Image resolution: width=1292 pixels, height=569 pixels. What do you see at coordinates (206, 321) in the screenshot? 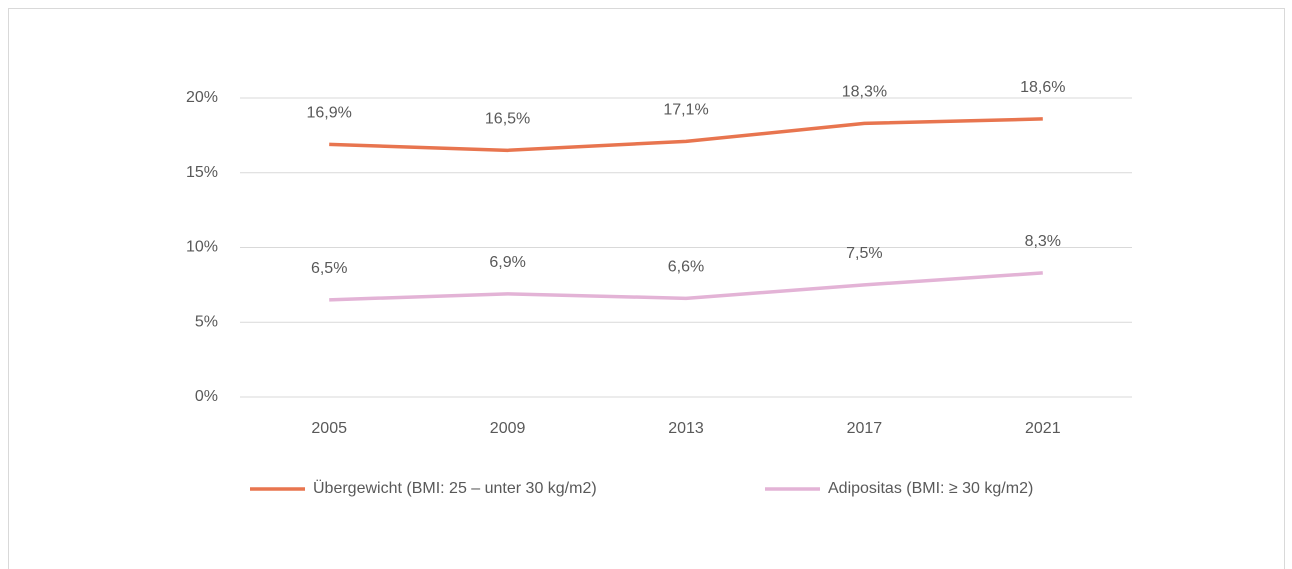
I see `y-tick-label: 5%` at bounding box center [206, 321].